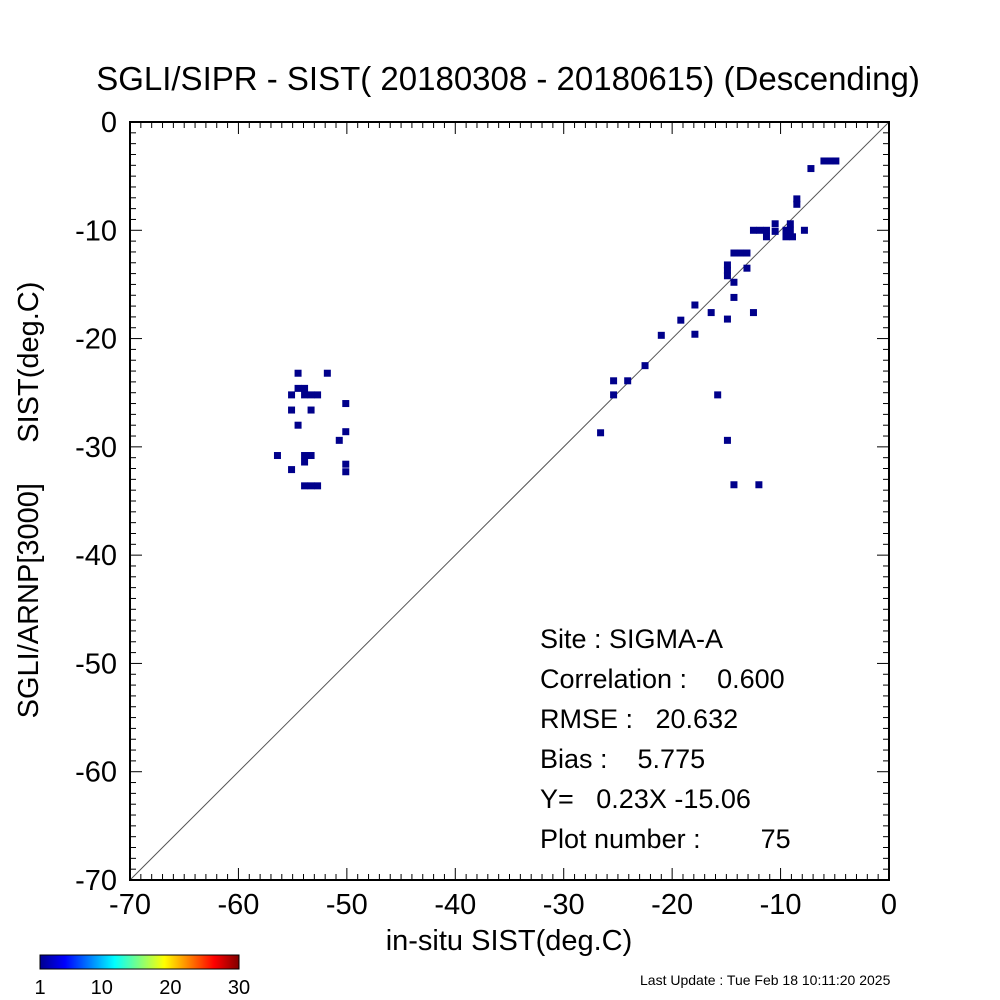  What do you see at coordinates (29, 500) in the screenshot?
I see `y-axis-label: SGLI/ARNP[3000] SIST(deg.C)` at bounding box center [29, 500].